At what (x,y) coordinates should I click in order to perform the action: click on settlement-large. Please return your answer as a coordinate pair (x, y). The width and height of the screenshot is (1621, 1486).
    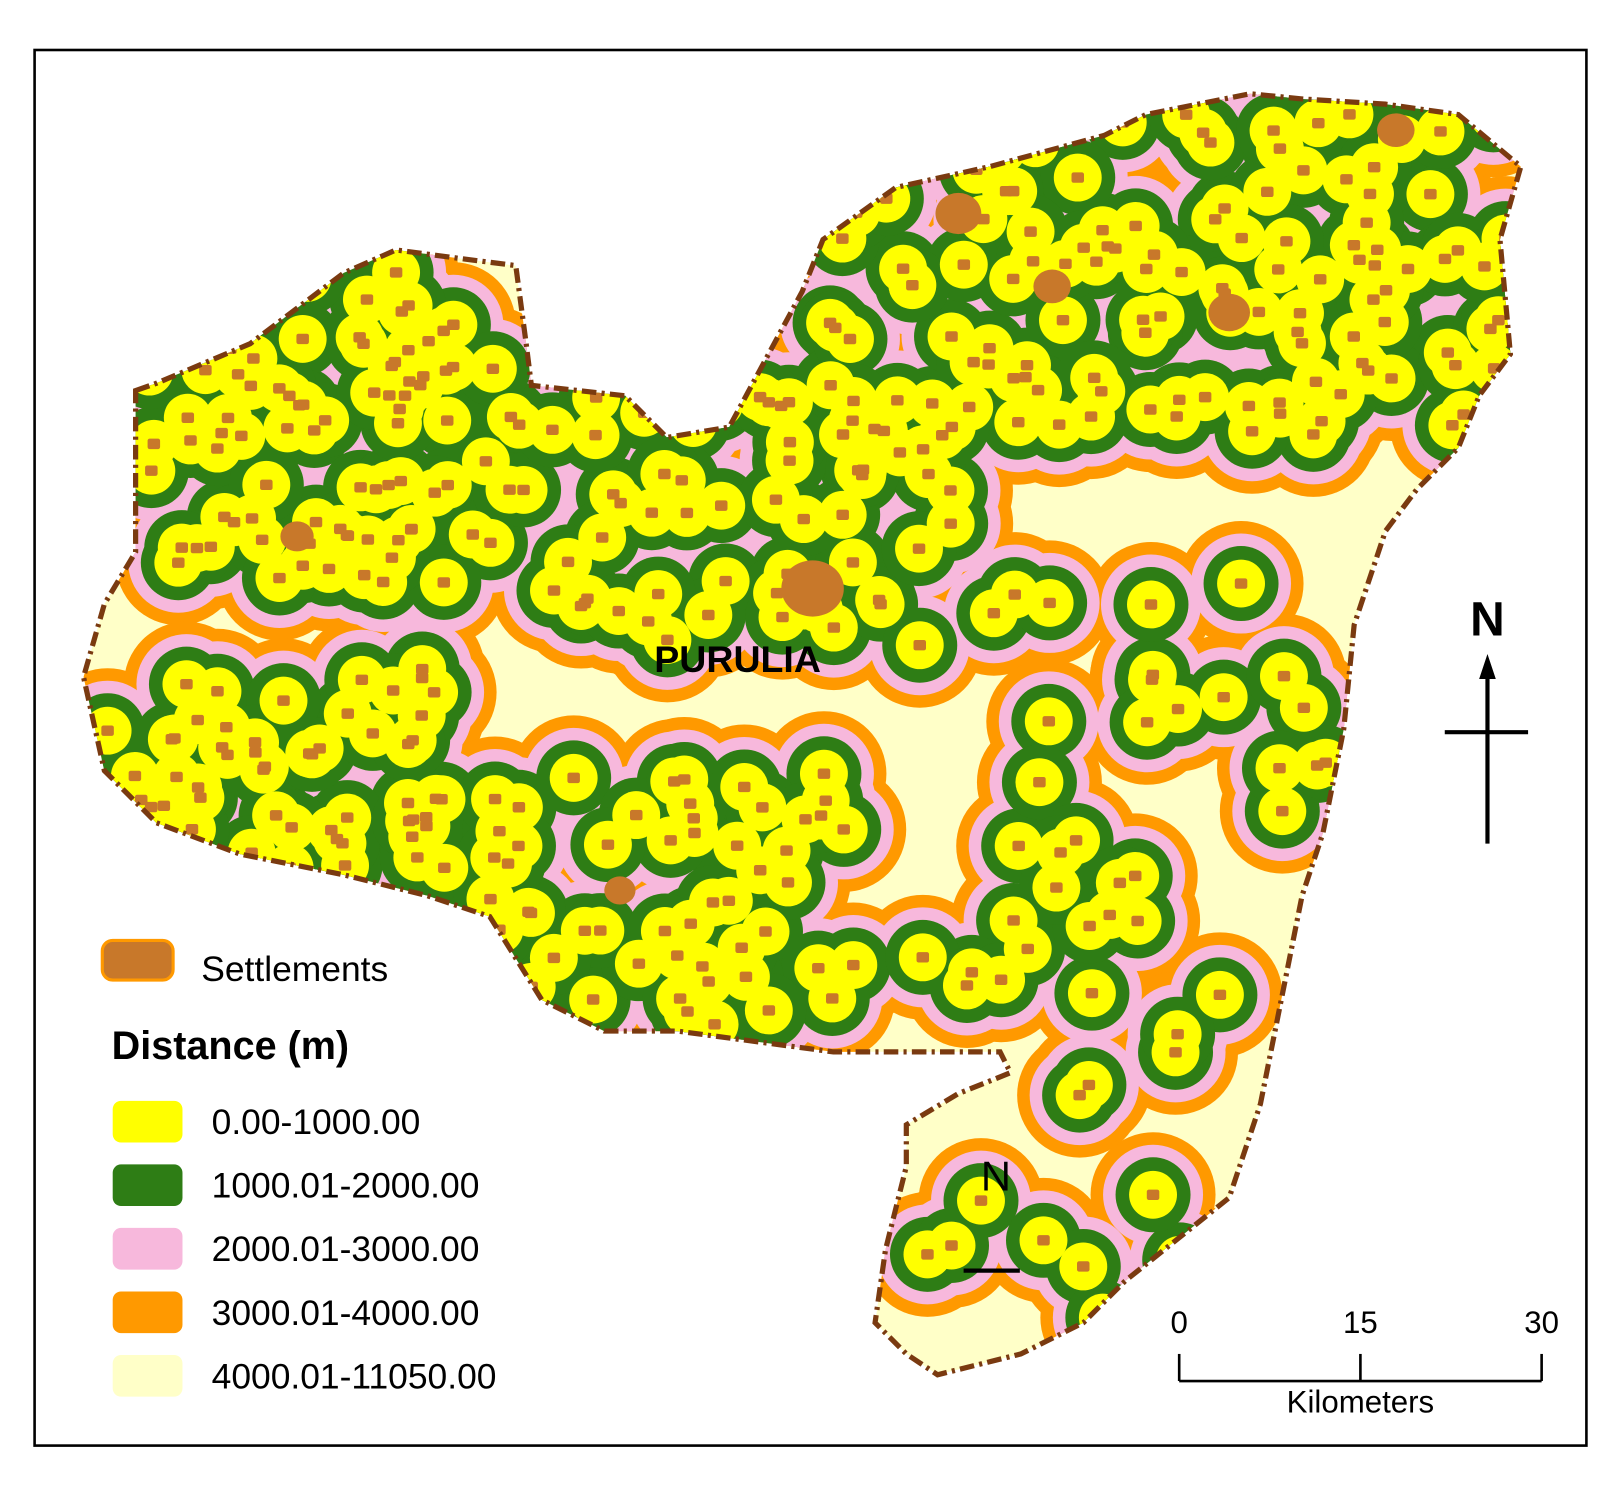
    Looking at the image, I should click on (812, 588).